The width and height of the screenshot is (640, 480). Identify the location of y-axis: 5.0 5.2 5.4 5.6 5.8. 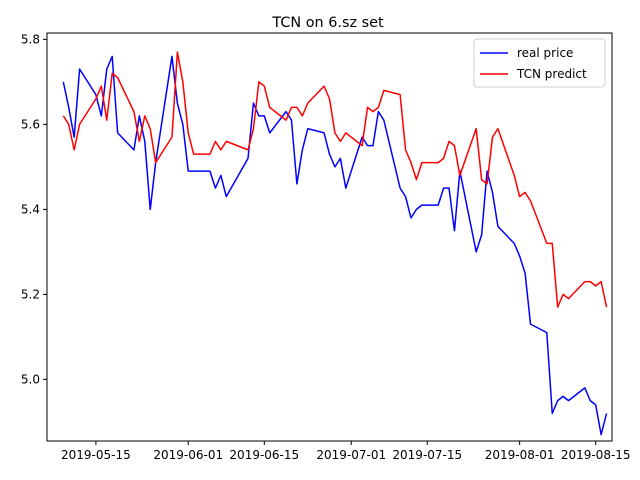
(34, 209).